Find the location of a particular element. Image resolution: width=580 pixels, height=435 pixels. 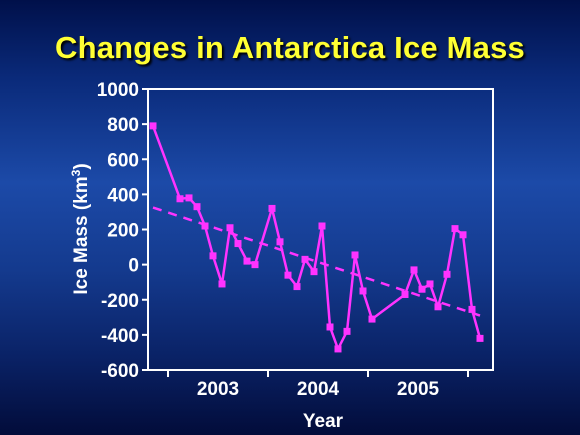

y-tick-label: 400 is located at coordinates (123, 195).